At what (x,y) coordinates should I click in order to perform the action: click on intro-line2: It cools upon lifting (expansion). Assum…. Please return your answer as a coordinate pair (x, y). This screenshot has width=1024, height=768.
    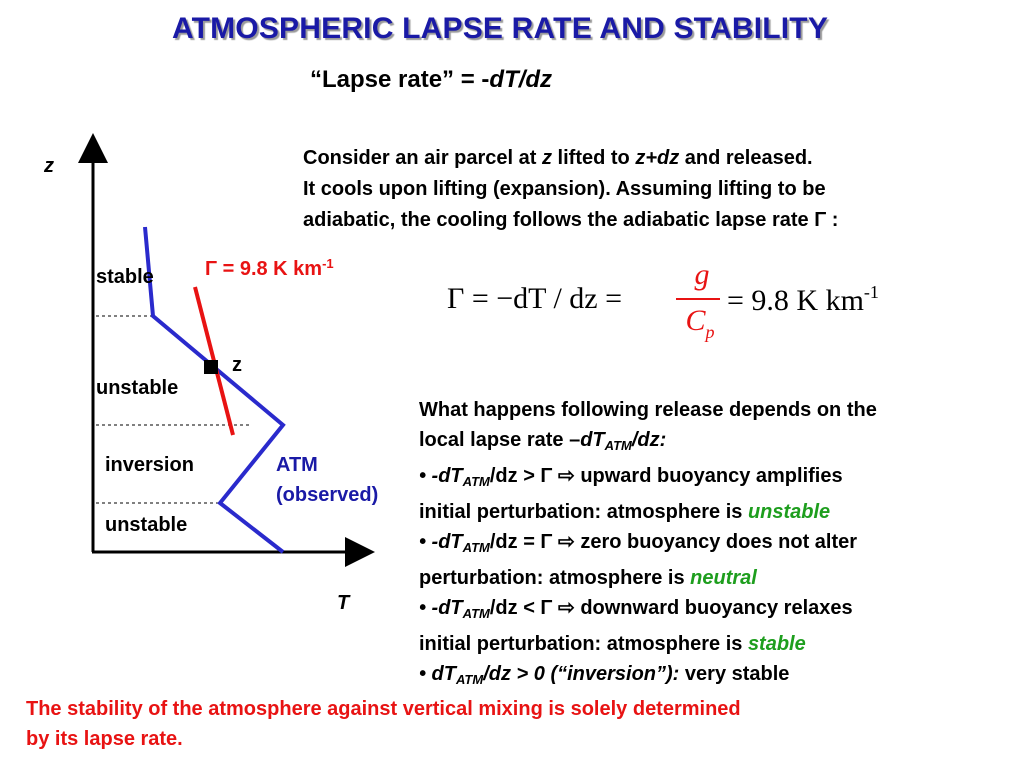
    Looking at the image, I should click on (564, 189).